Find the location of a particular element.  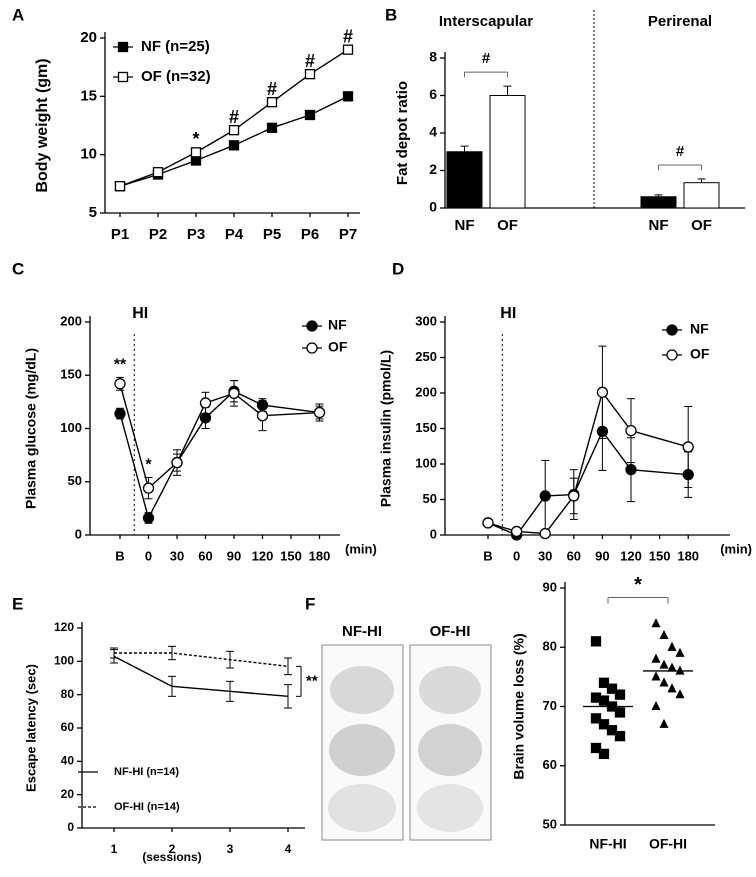

y-tick-label: 300 is located at coordinates (426, 320).